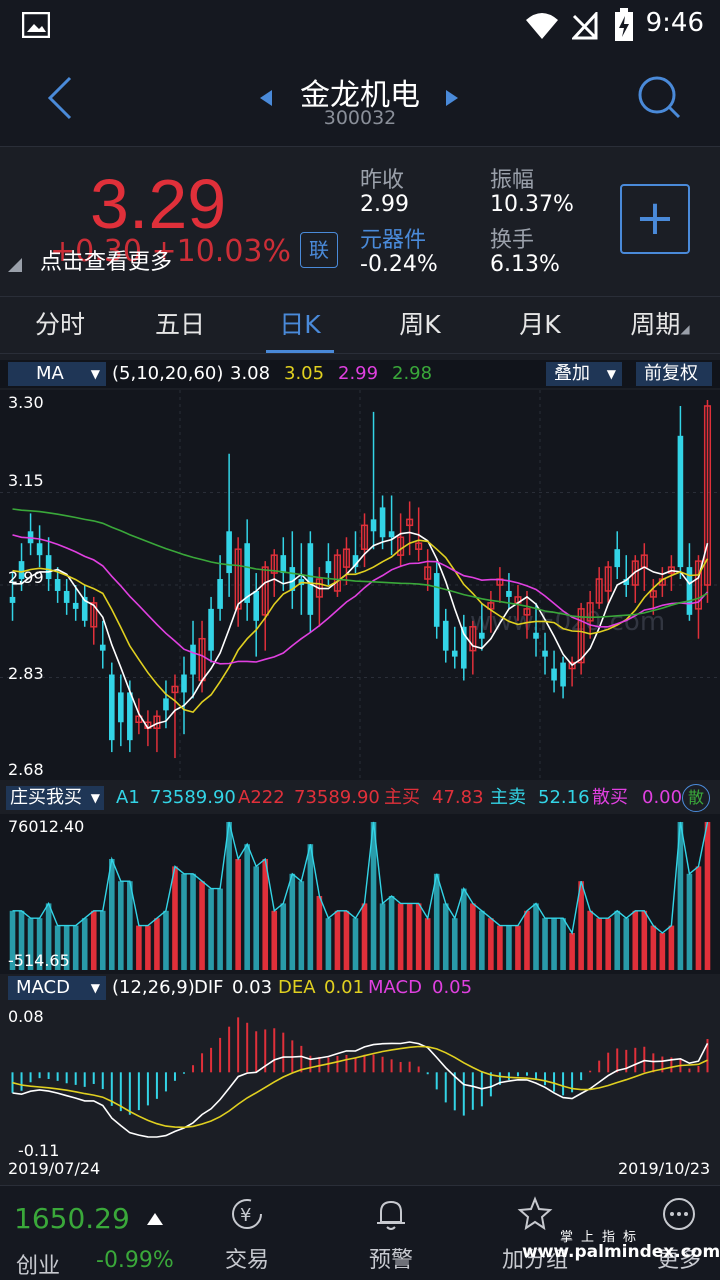  I want to click on dea-line, so click(360, 1087).